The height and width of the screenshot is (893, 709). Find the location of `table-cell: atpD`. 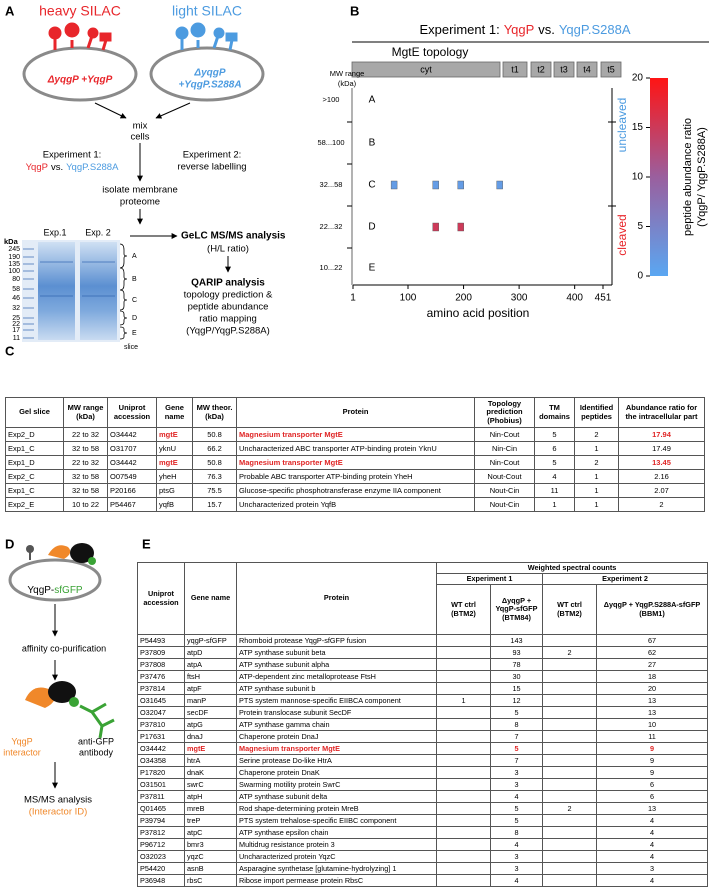

table-cell: atpD is located at coordinates (210, 652).